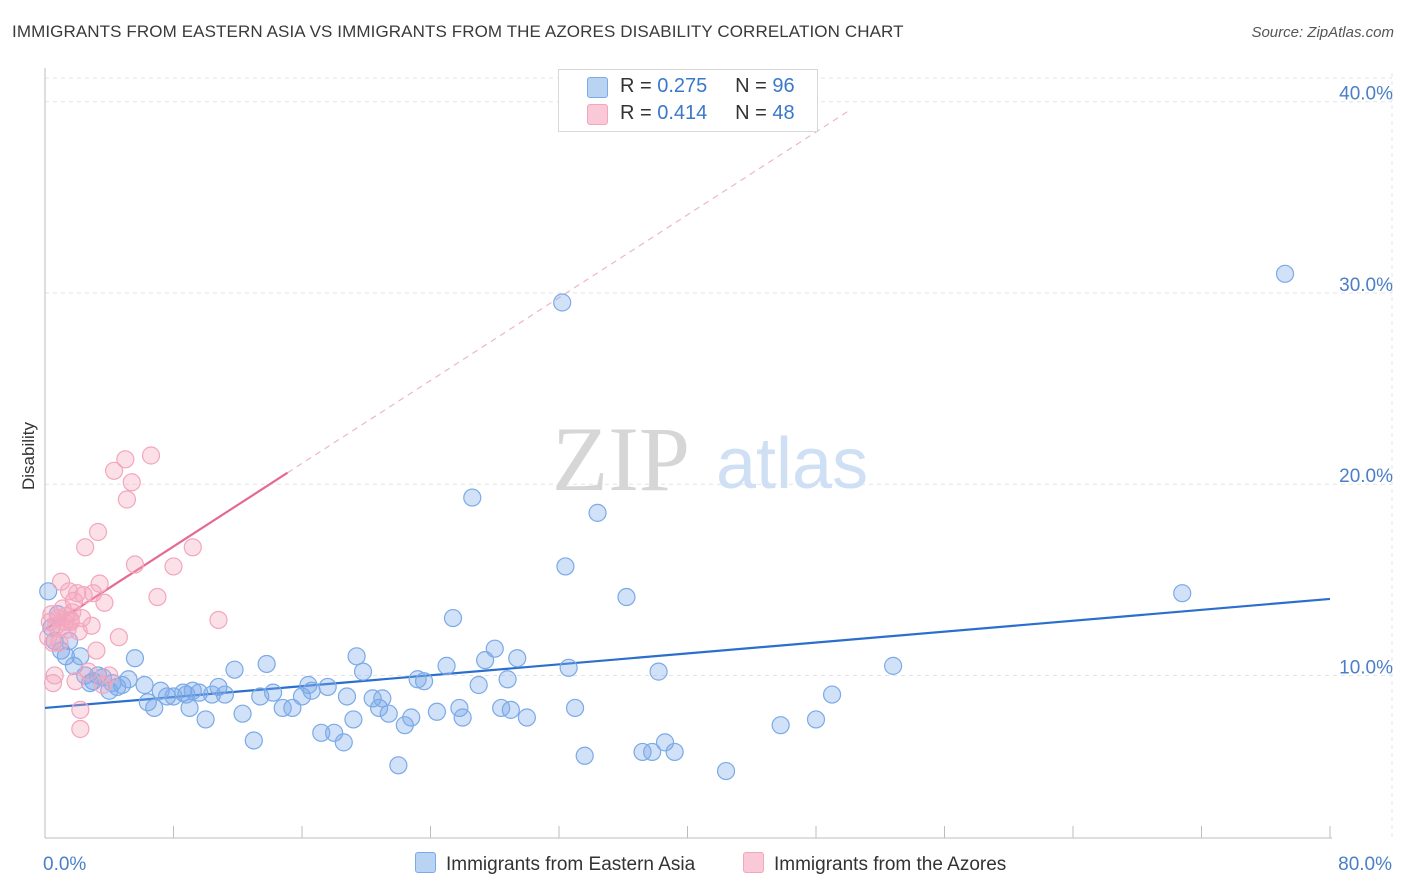  What do you see at coordinates (753, 862) in the screenshot?
I see `bottom-legend-swatch-pink` at bounding box center [753, 862].